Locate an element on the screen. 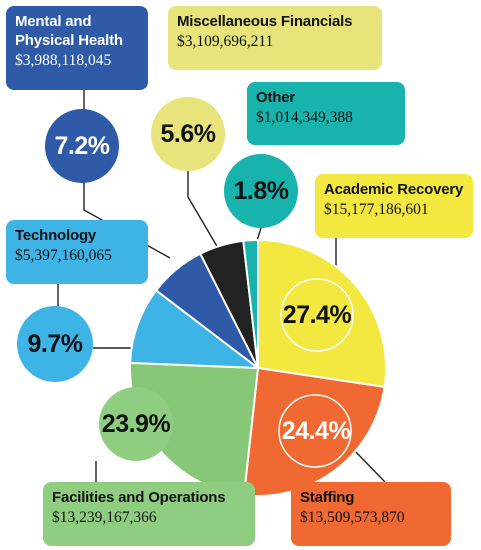 This screenshot has height=550, width=481. label-amount: $3,109,696,211 is located at coordinates (225, 41).